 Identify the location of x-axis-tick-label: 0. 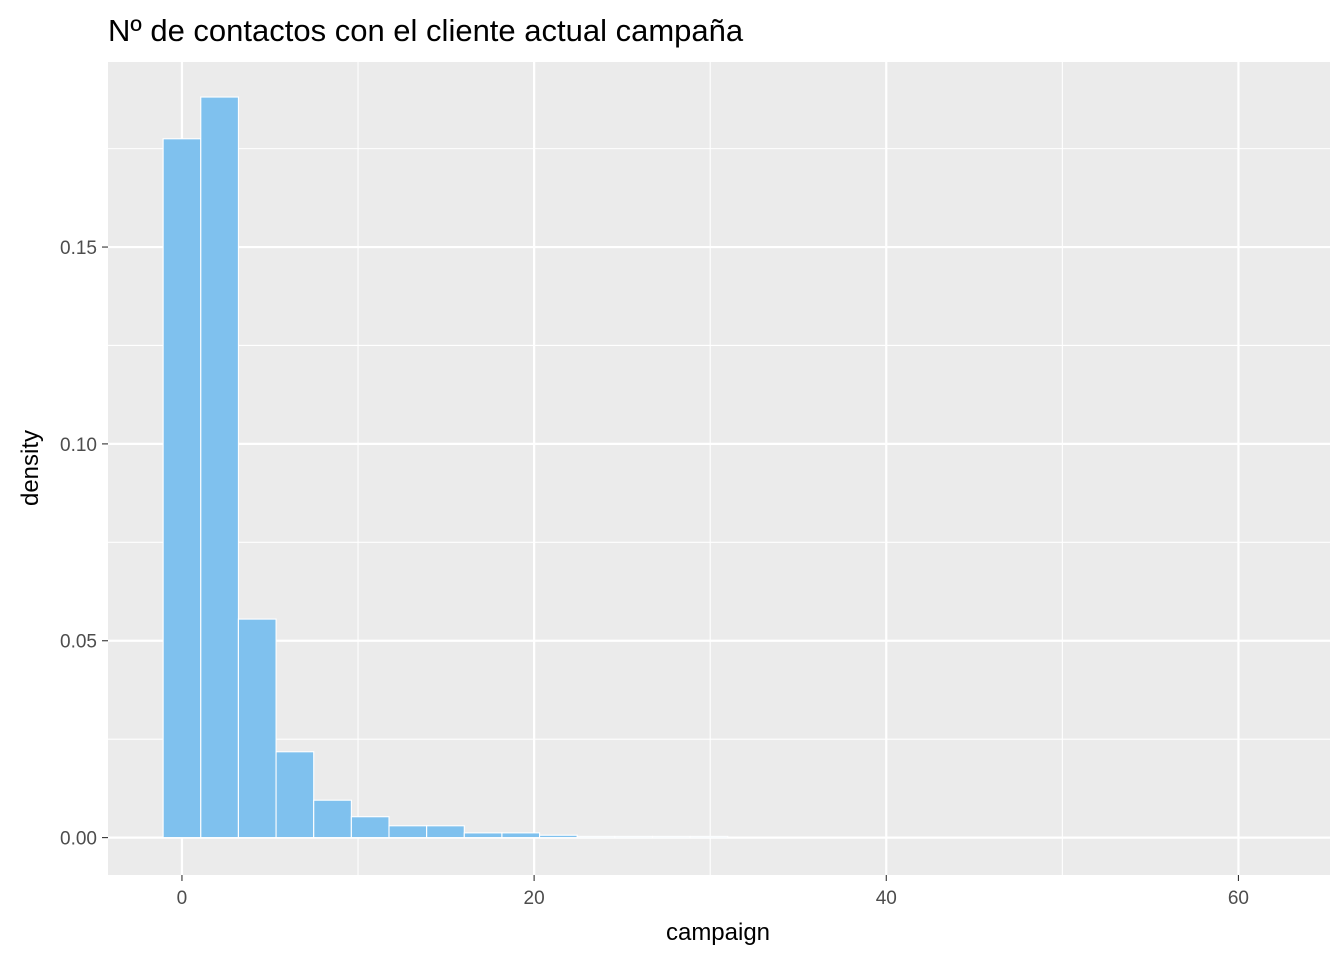
(182, 898).